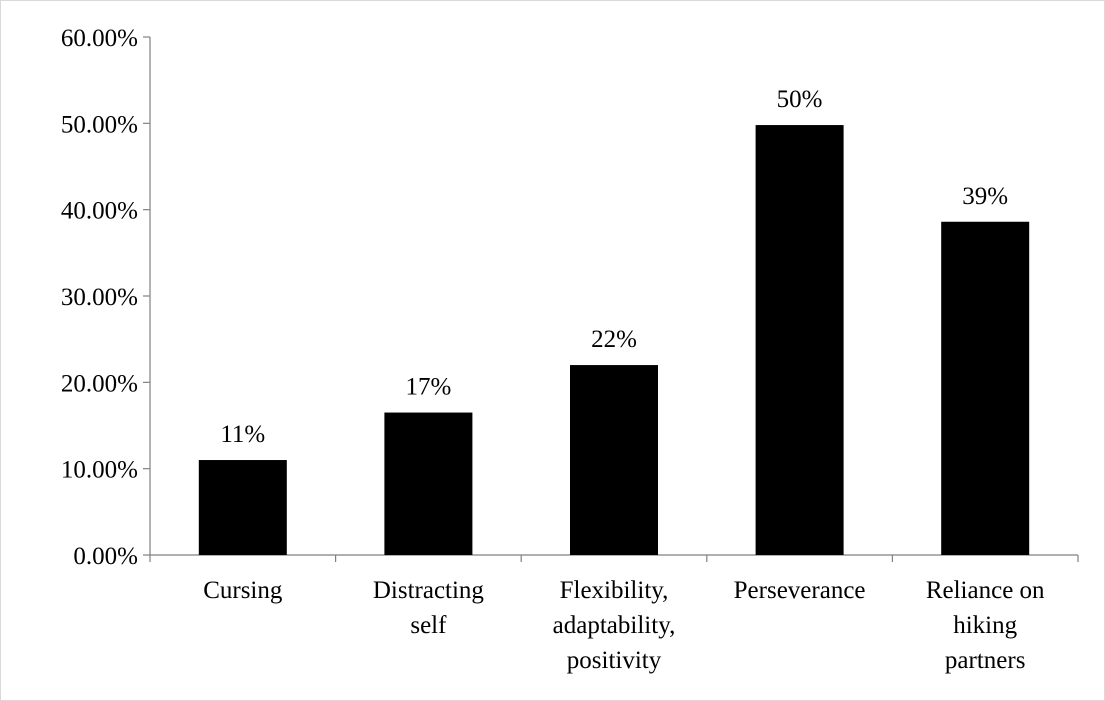 The image size is (1105, 701). Describe the element at coordinates (99, 470) in the screenshot. I see `y-tick-label: 10.00%` at that location.